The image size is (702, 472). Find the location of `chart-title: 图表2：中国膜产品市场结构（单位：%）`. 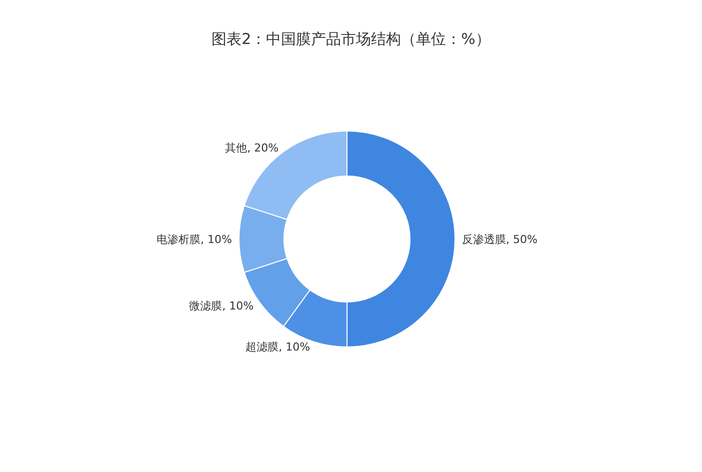

chart-title: 图表2：中国膜产品市场结构（单位：%） is located at coordinates (351, 39).